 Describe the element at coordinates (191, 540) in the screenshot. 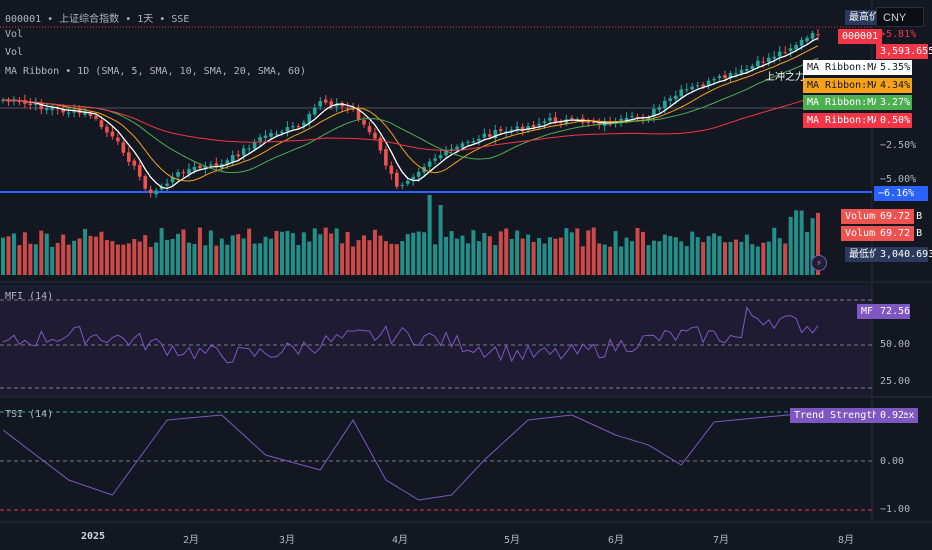

I see `time-axis-feb: 2月` at that location.